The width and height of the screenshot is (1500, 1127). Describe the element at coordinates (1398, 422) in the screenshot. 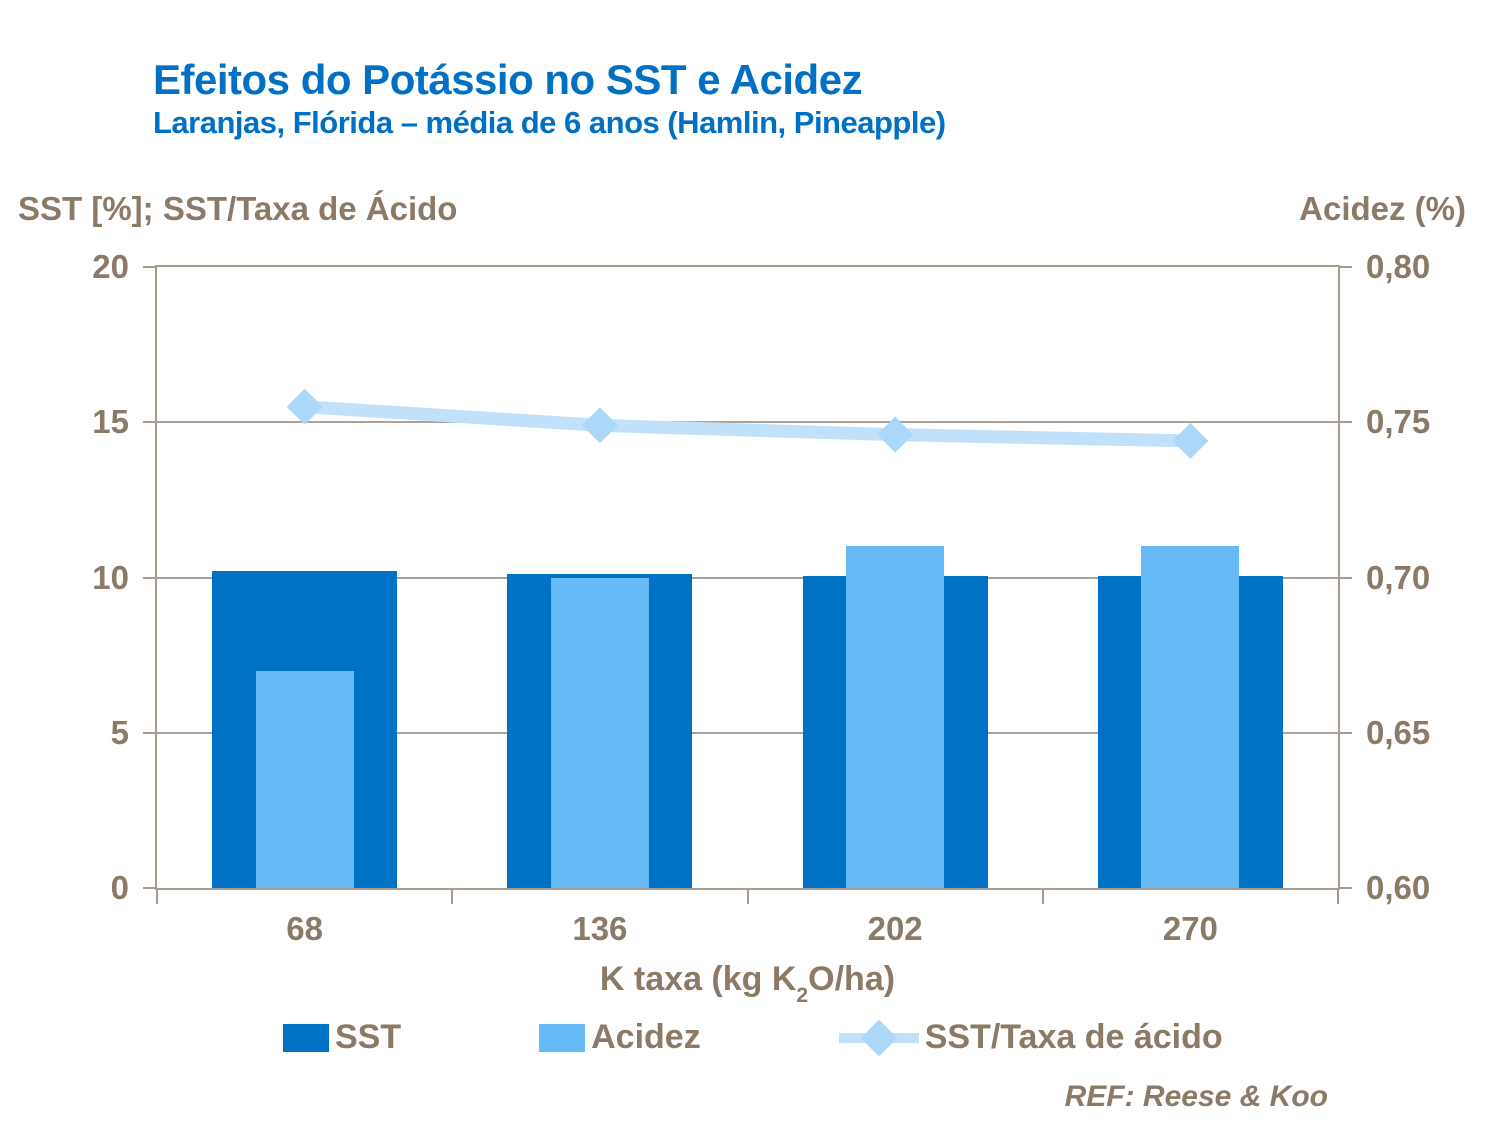

I see `right-axis-tick-label: 0,75` at that location.